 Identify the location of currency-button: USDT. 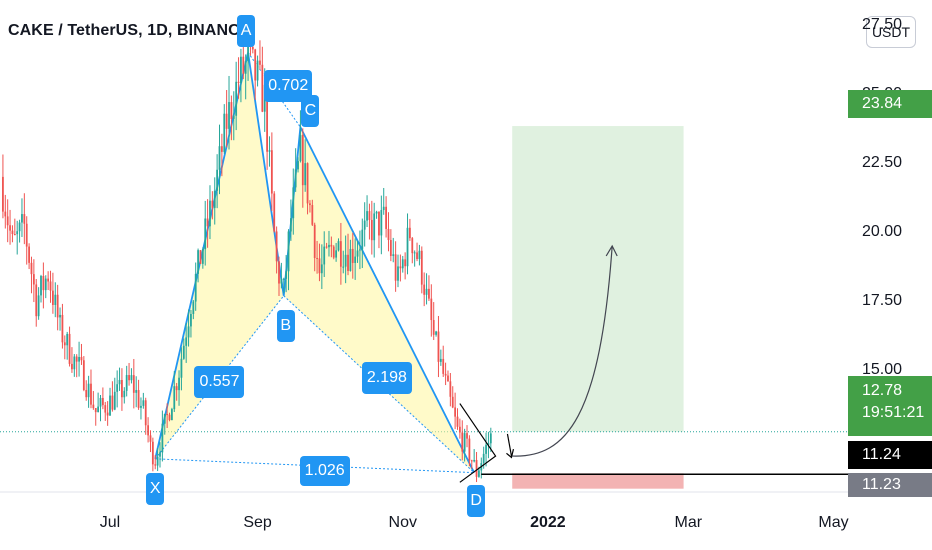
(891, 32).